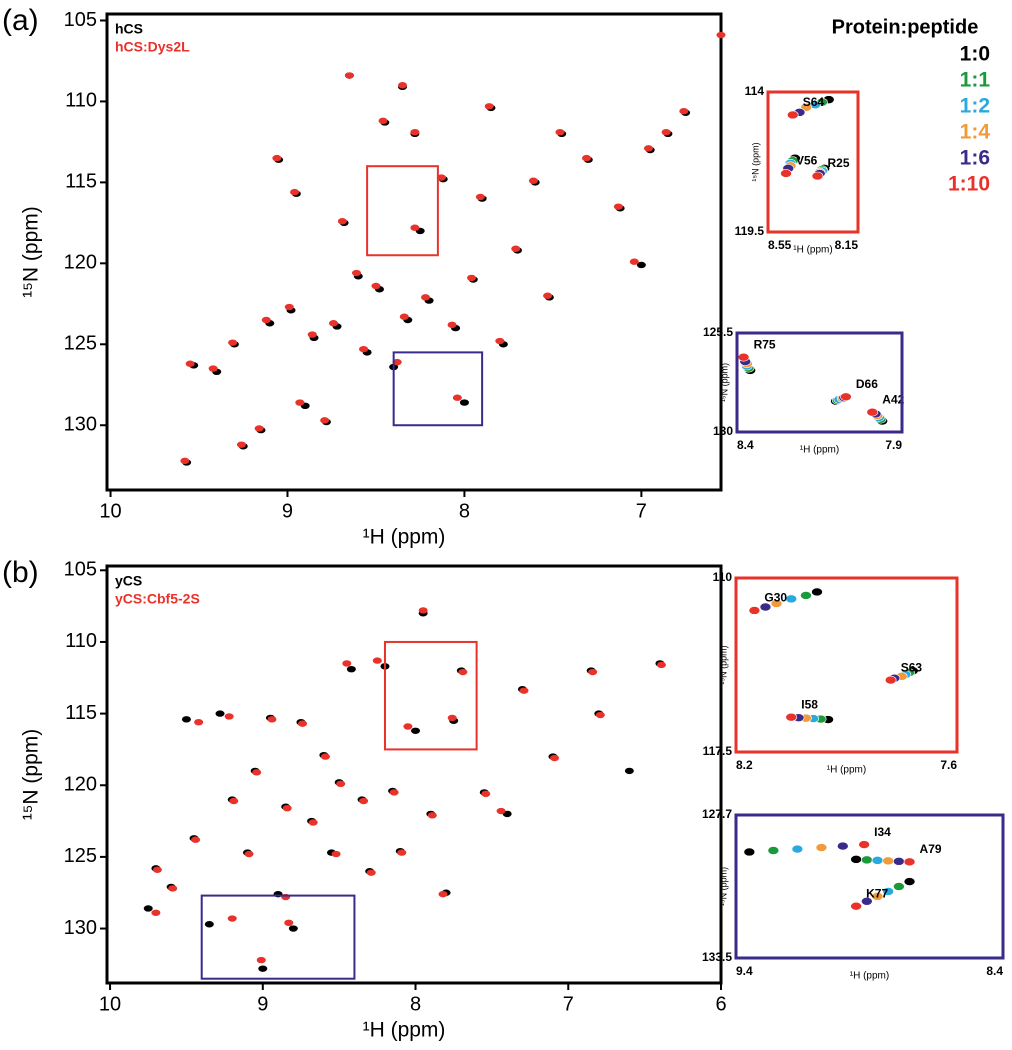 The width and height of the screenshot is (1012, 1050). I want to click on y-tick-label: 120, so click(80, 263).